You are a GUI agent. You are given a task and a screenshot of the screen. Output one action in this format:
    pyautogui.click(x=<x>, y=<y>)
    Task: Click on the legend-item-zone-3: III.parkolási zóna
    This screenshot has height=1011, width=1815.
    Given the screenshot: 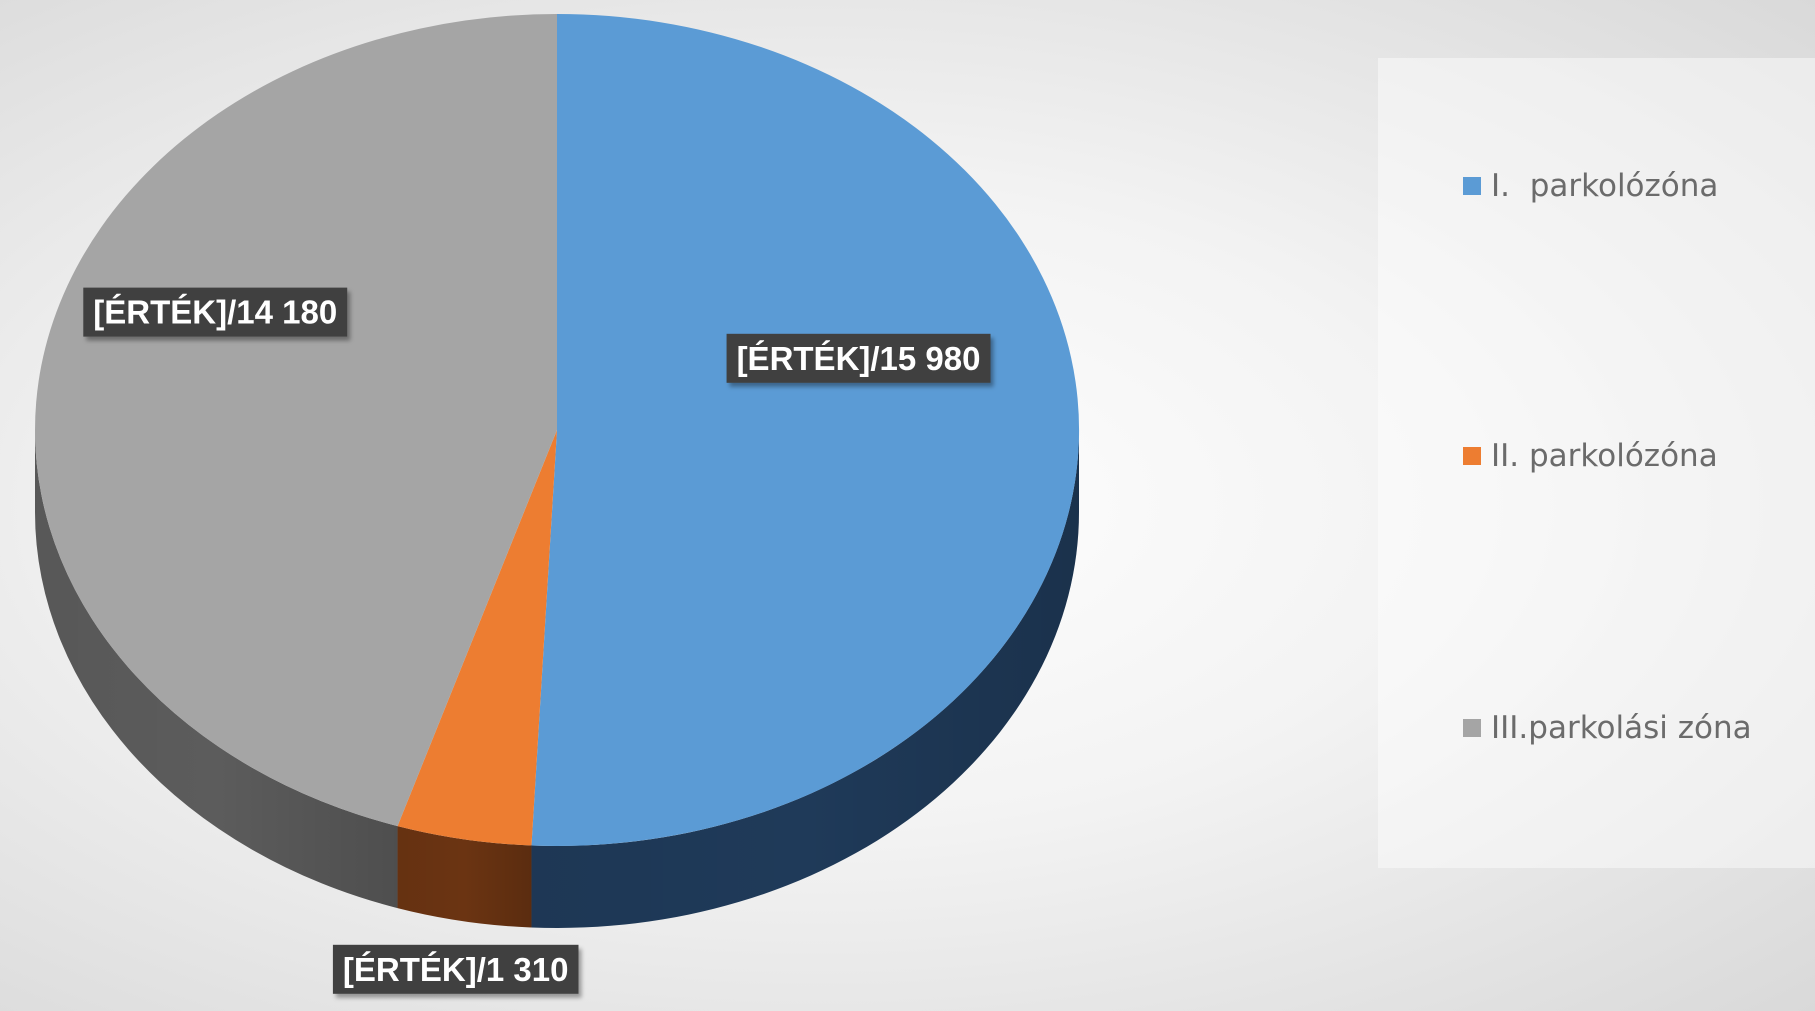 What is the action you would take?
    pyautogui.click(x=1607, y=728)
    